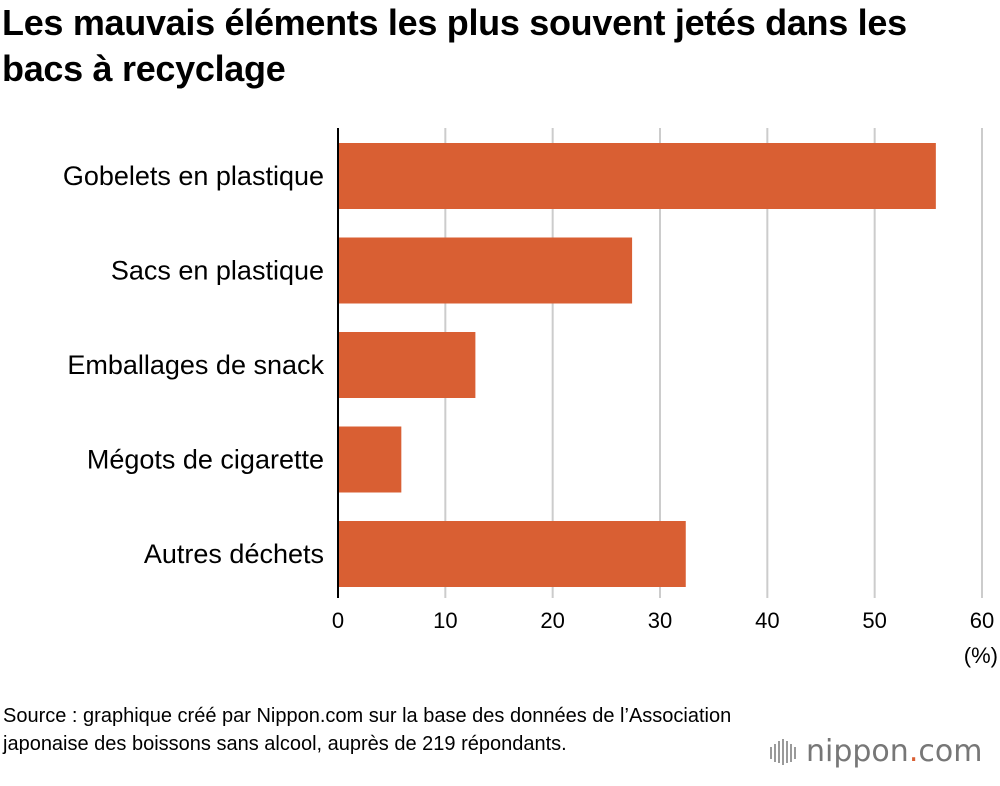 The width and height of the screenshot is (1000, 786). Describe the element at coordinates (981, 655) in the screenshot. I see `x-axis-unit: (%)` at that location.